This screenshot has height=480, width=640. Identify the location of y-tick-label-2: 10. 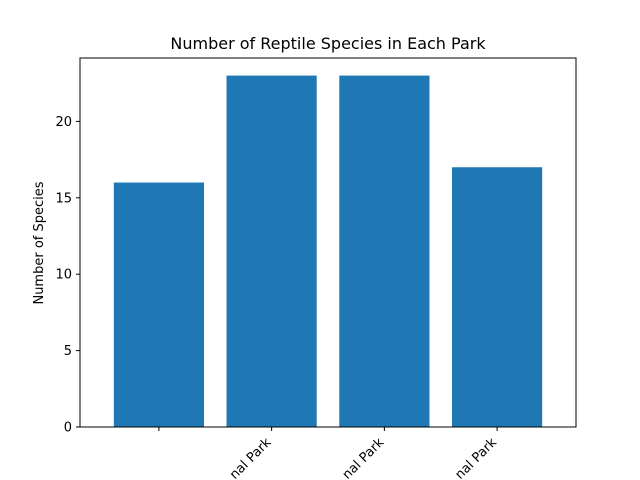
(63, 275).